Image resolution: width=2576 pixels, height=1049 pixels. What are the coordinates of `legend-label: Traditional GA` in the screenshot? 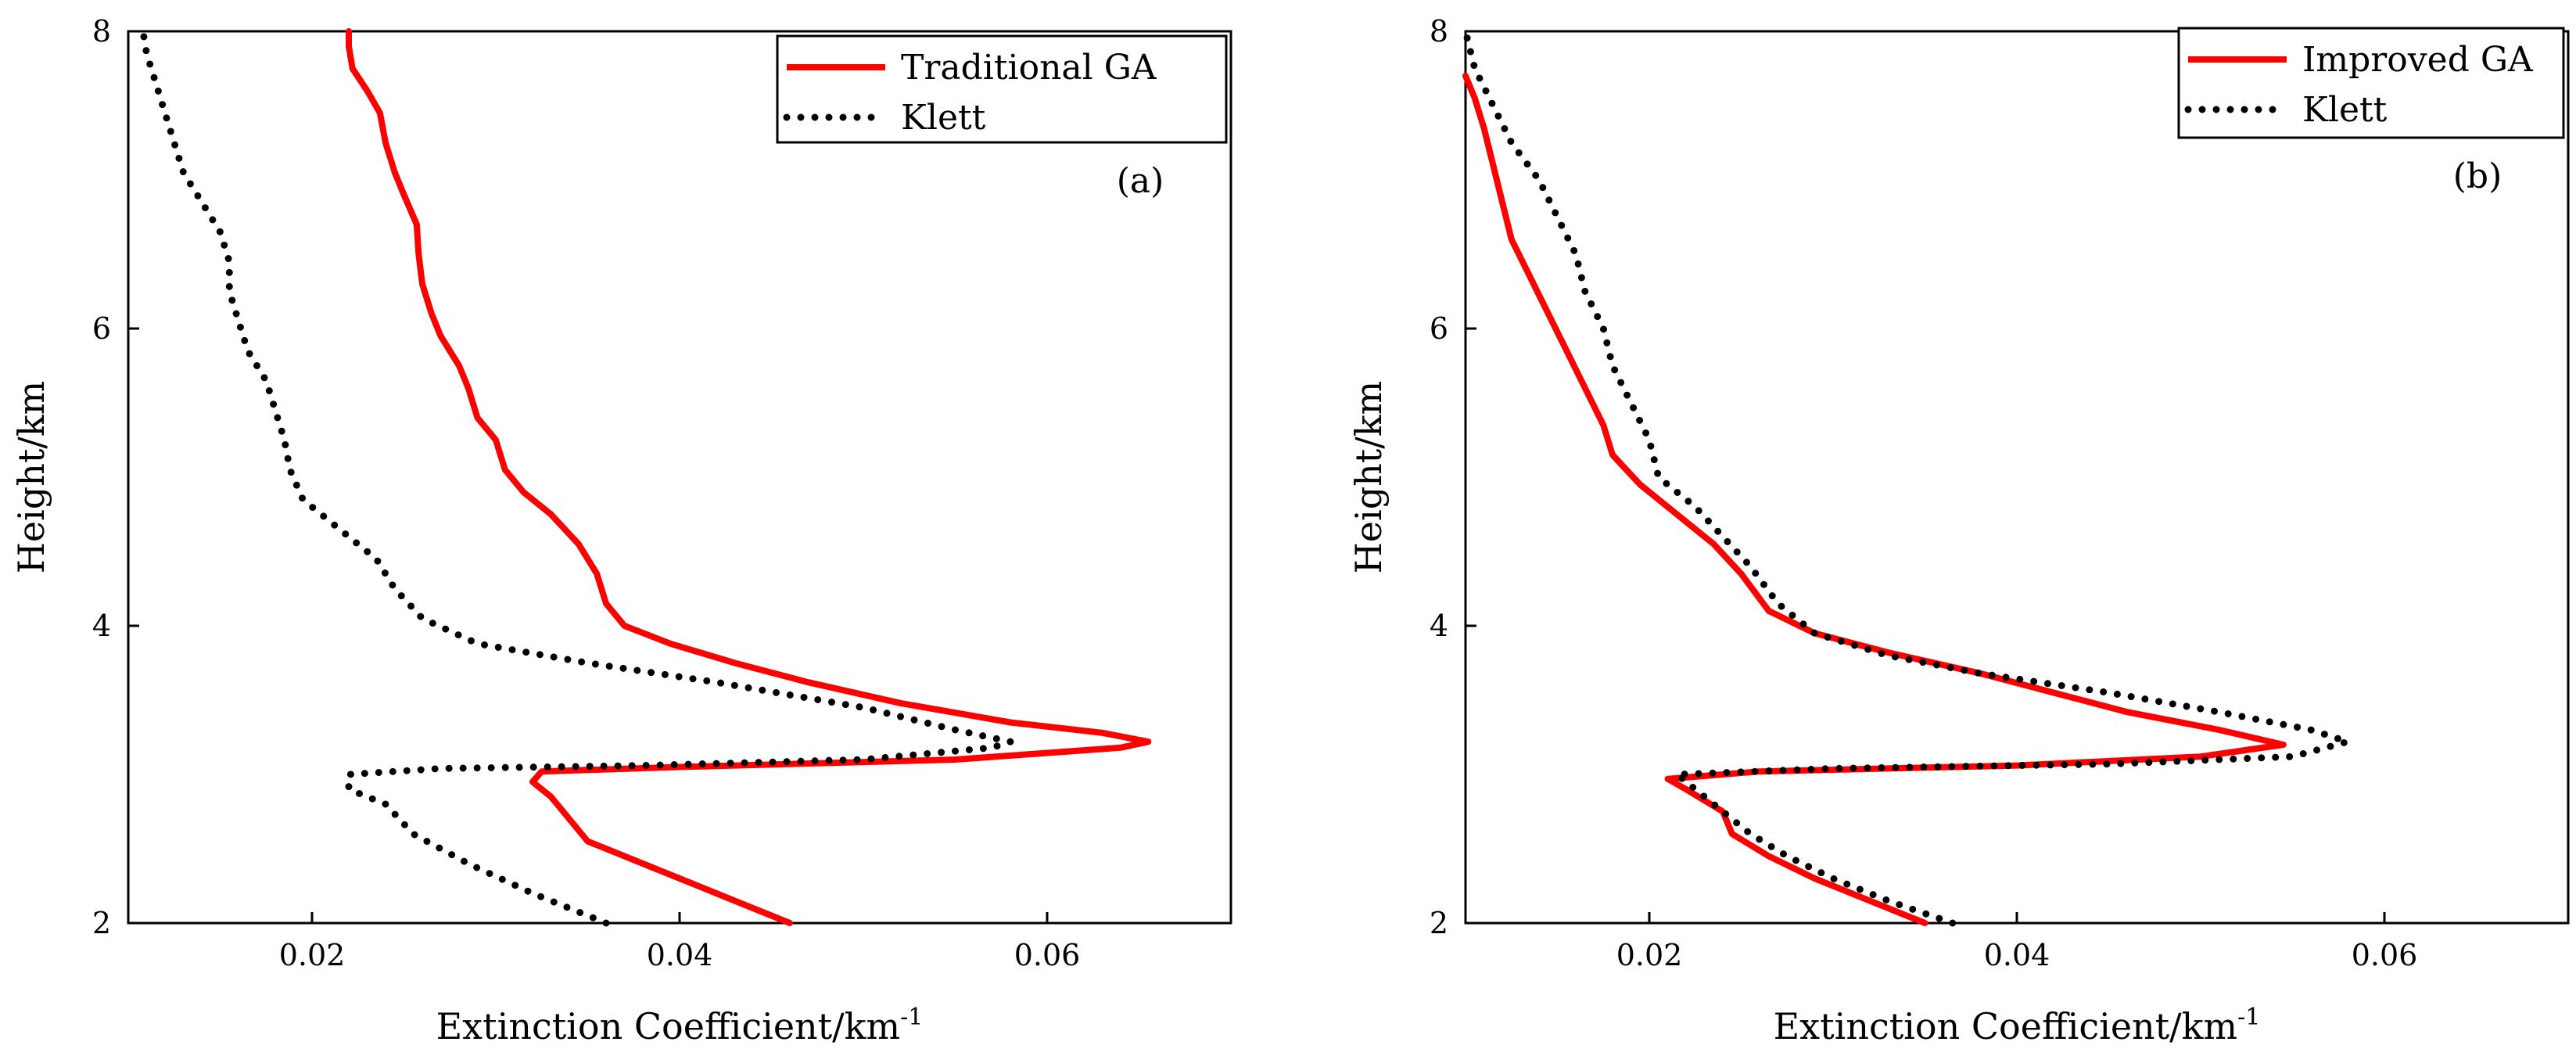 It's located at (1029, 68).